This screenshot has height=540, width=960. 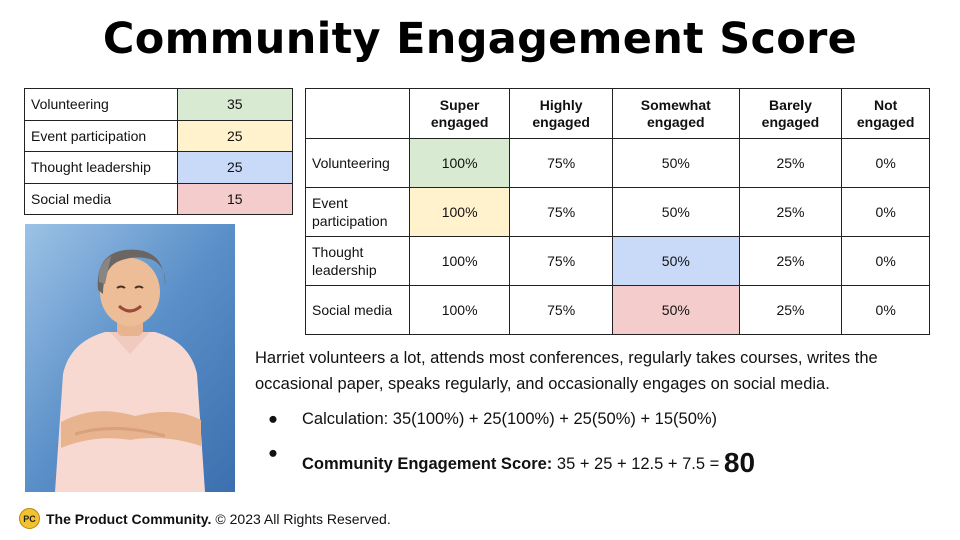 What do you see at coordinates (129, 518) in the screenshot?
I see `footer-brand: The Product Community.` at bounding box center [129, 518].